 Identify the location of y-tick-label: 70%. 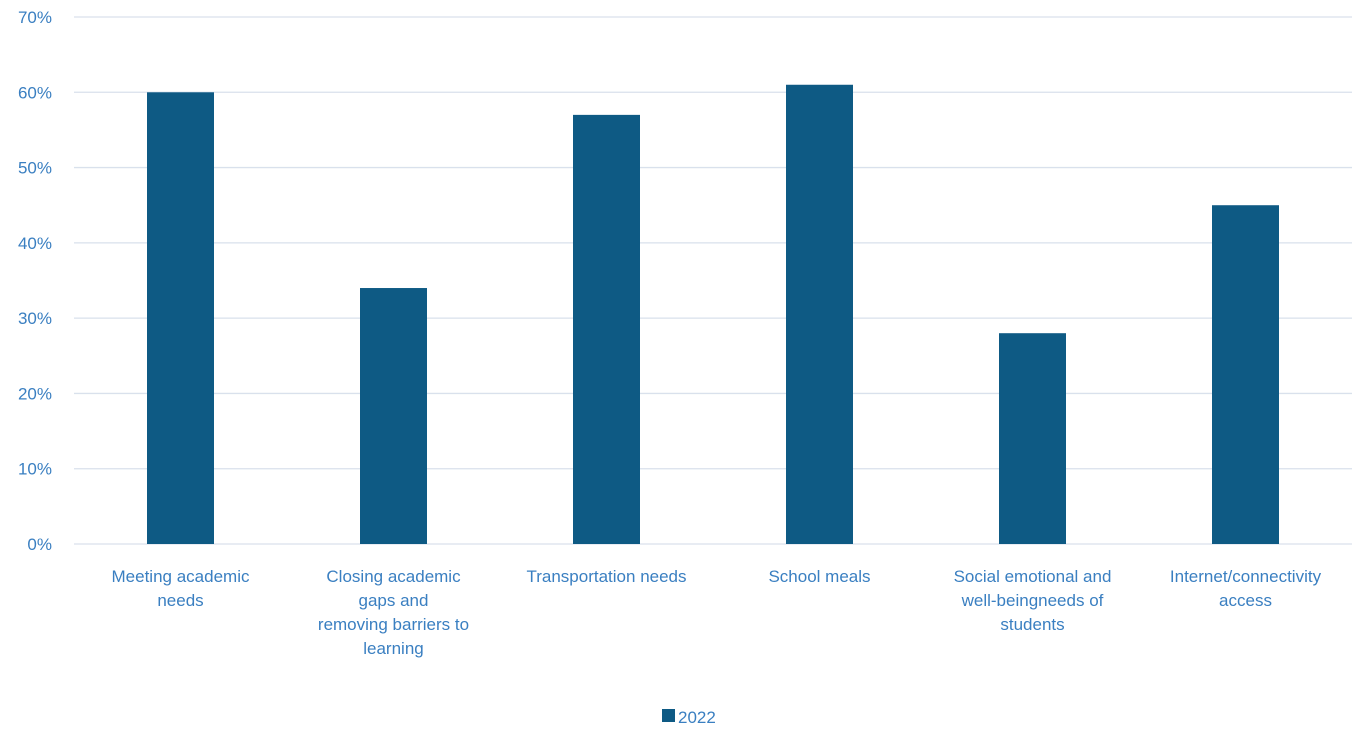
(35, 17).